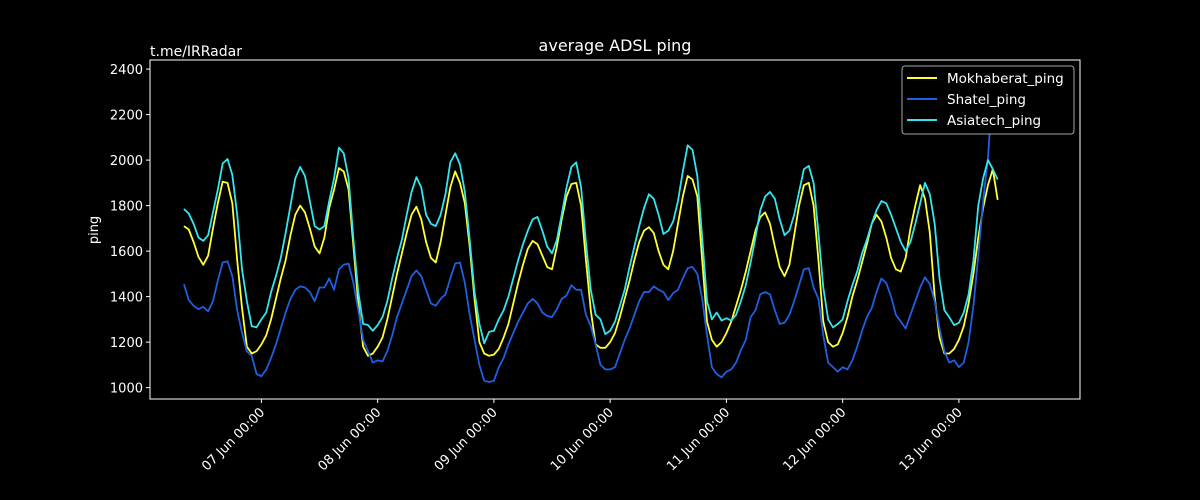 This screenshot has height=500, width=1200. I want to click on y-tick-label: 1600, so click(126, 252).